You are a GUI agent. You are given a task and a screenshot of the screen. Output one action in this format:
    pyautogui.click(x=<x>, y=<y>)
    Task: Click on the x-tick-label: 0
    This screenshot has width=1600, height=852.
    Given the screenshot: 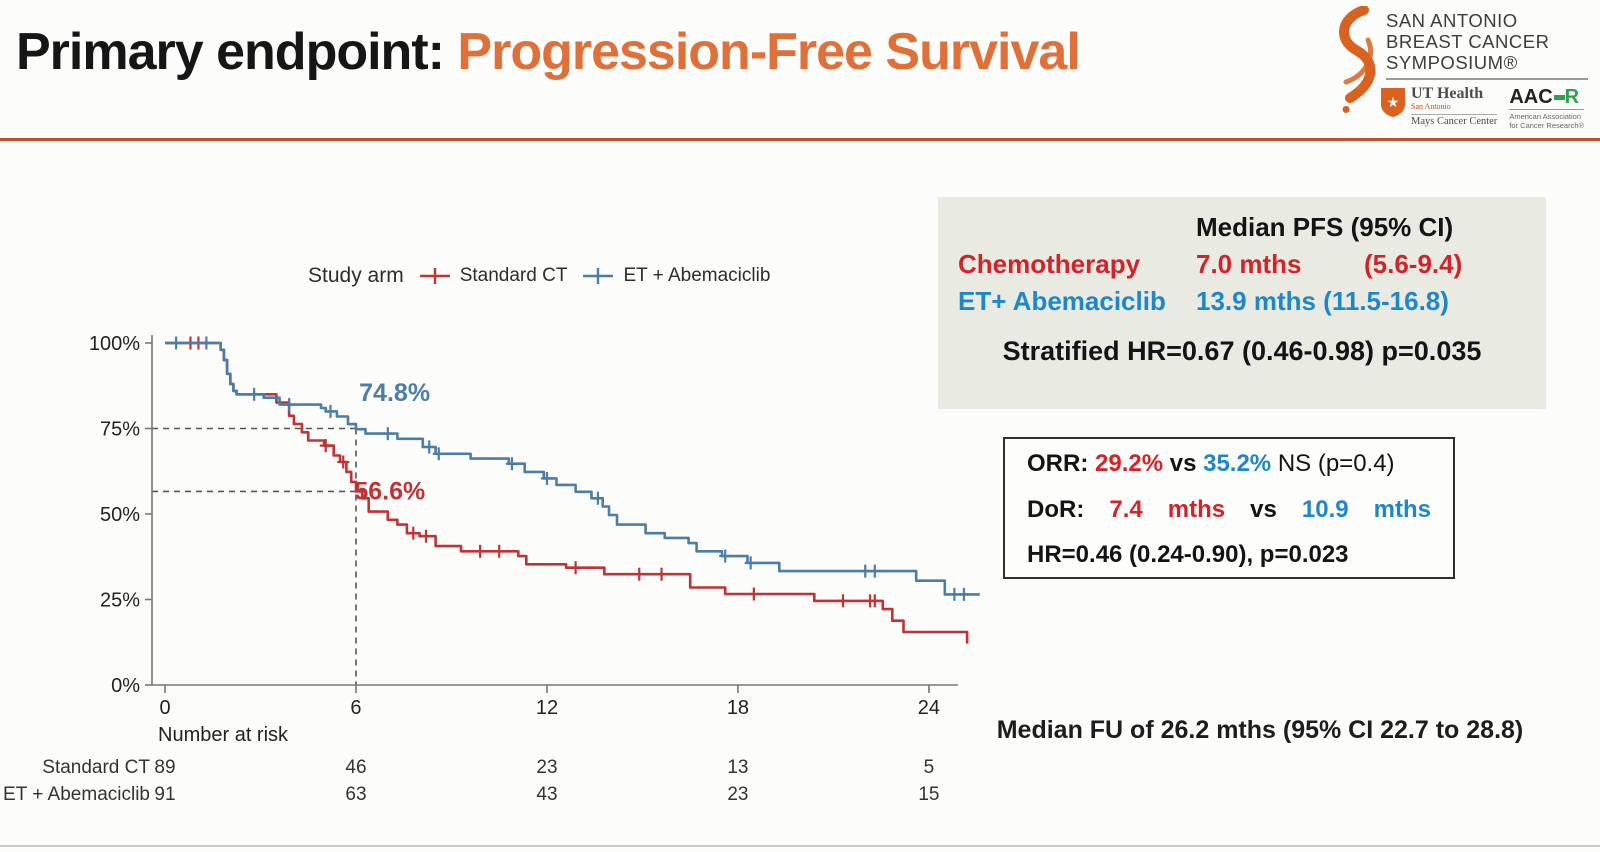 What is the action you would take?
    pyautogui.click(x=164, y=708)
    